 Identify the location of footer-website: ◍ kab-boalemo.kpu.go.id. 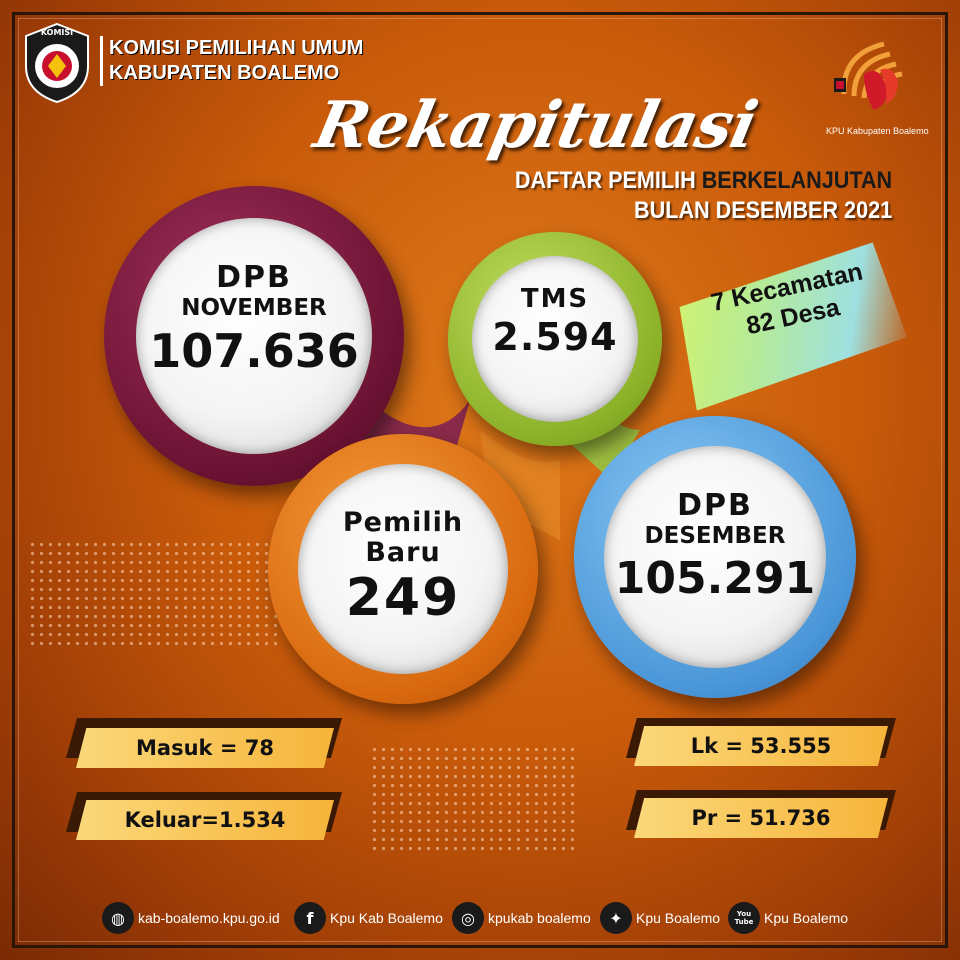
(191, 918).